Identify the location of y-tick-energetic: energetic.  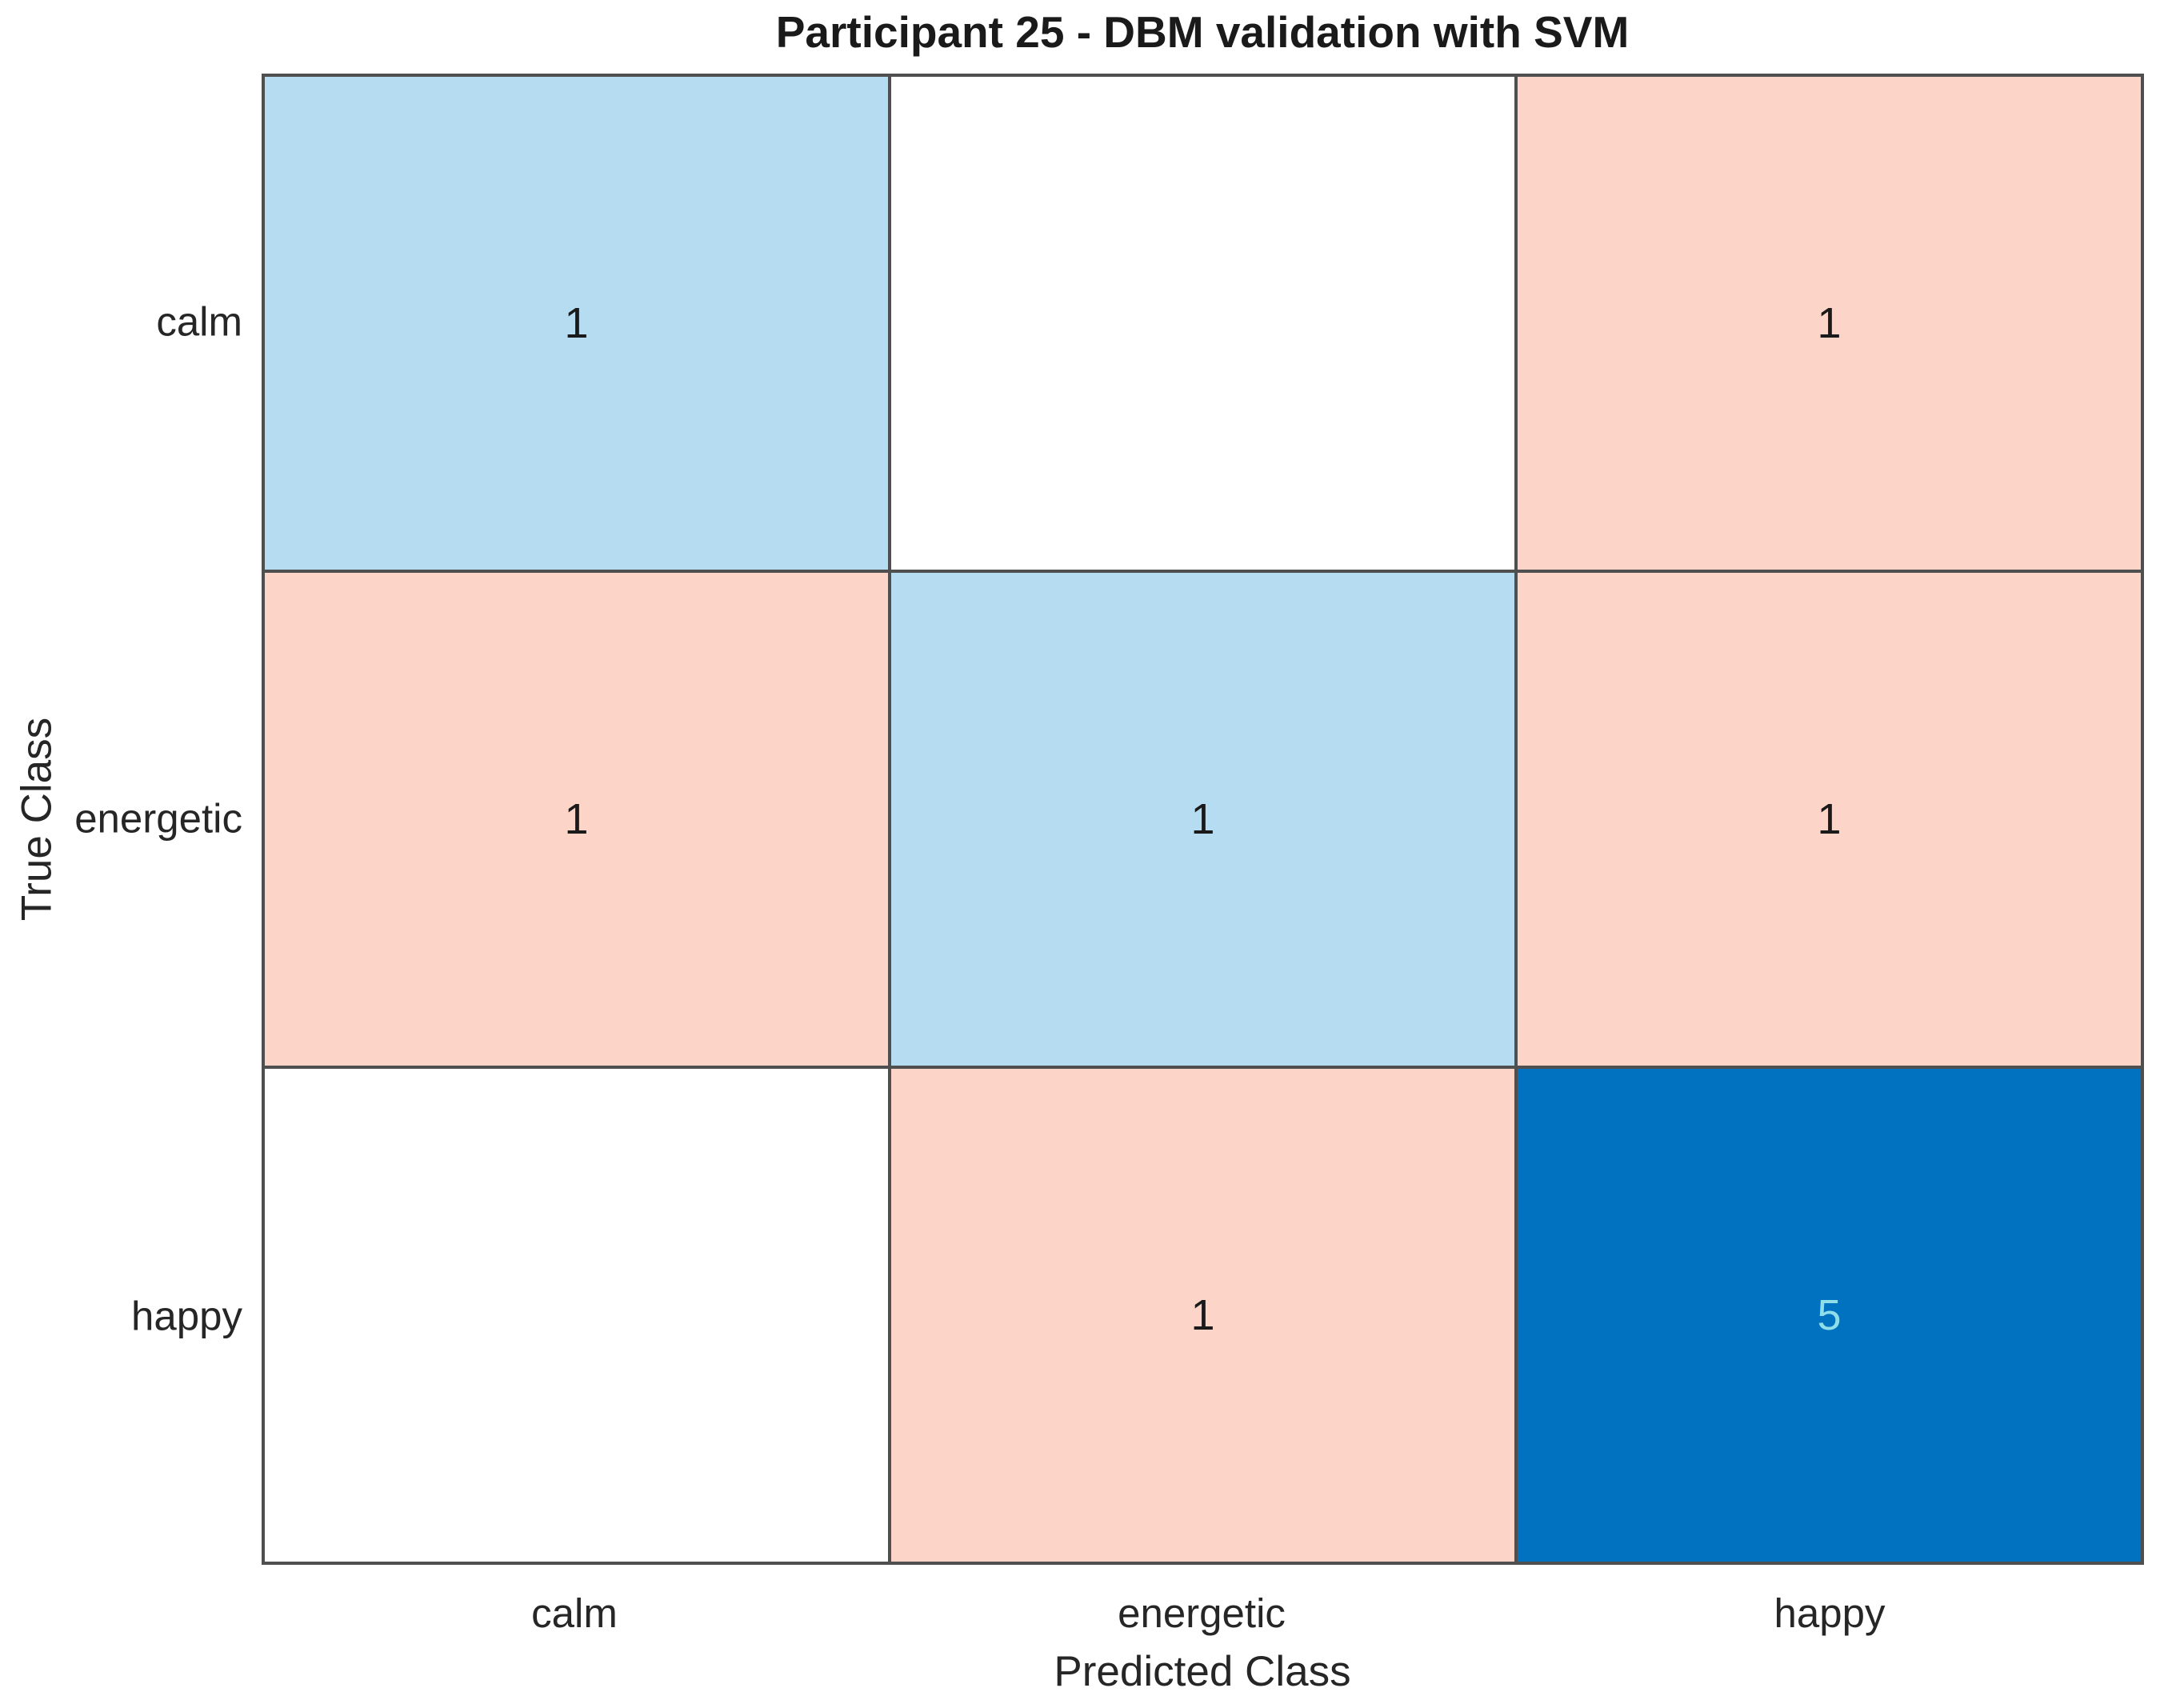
(158, 818).